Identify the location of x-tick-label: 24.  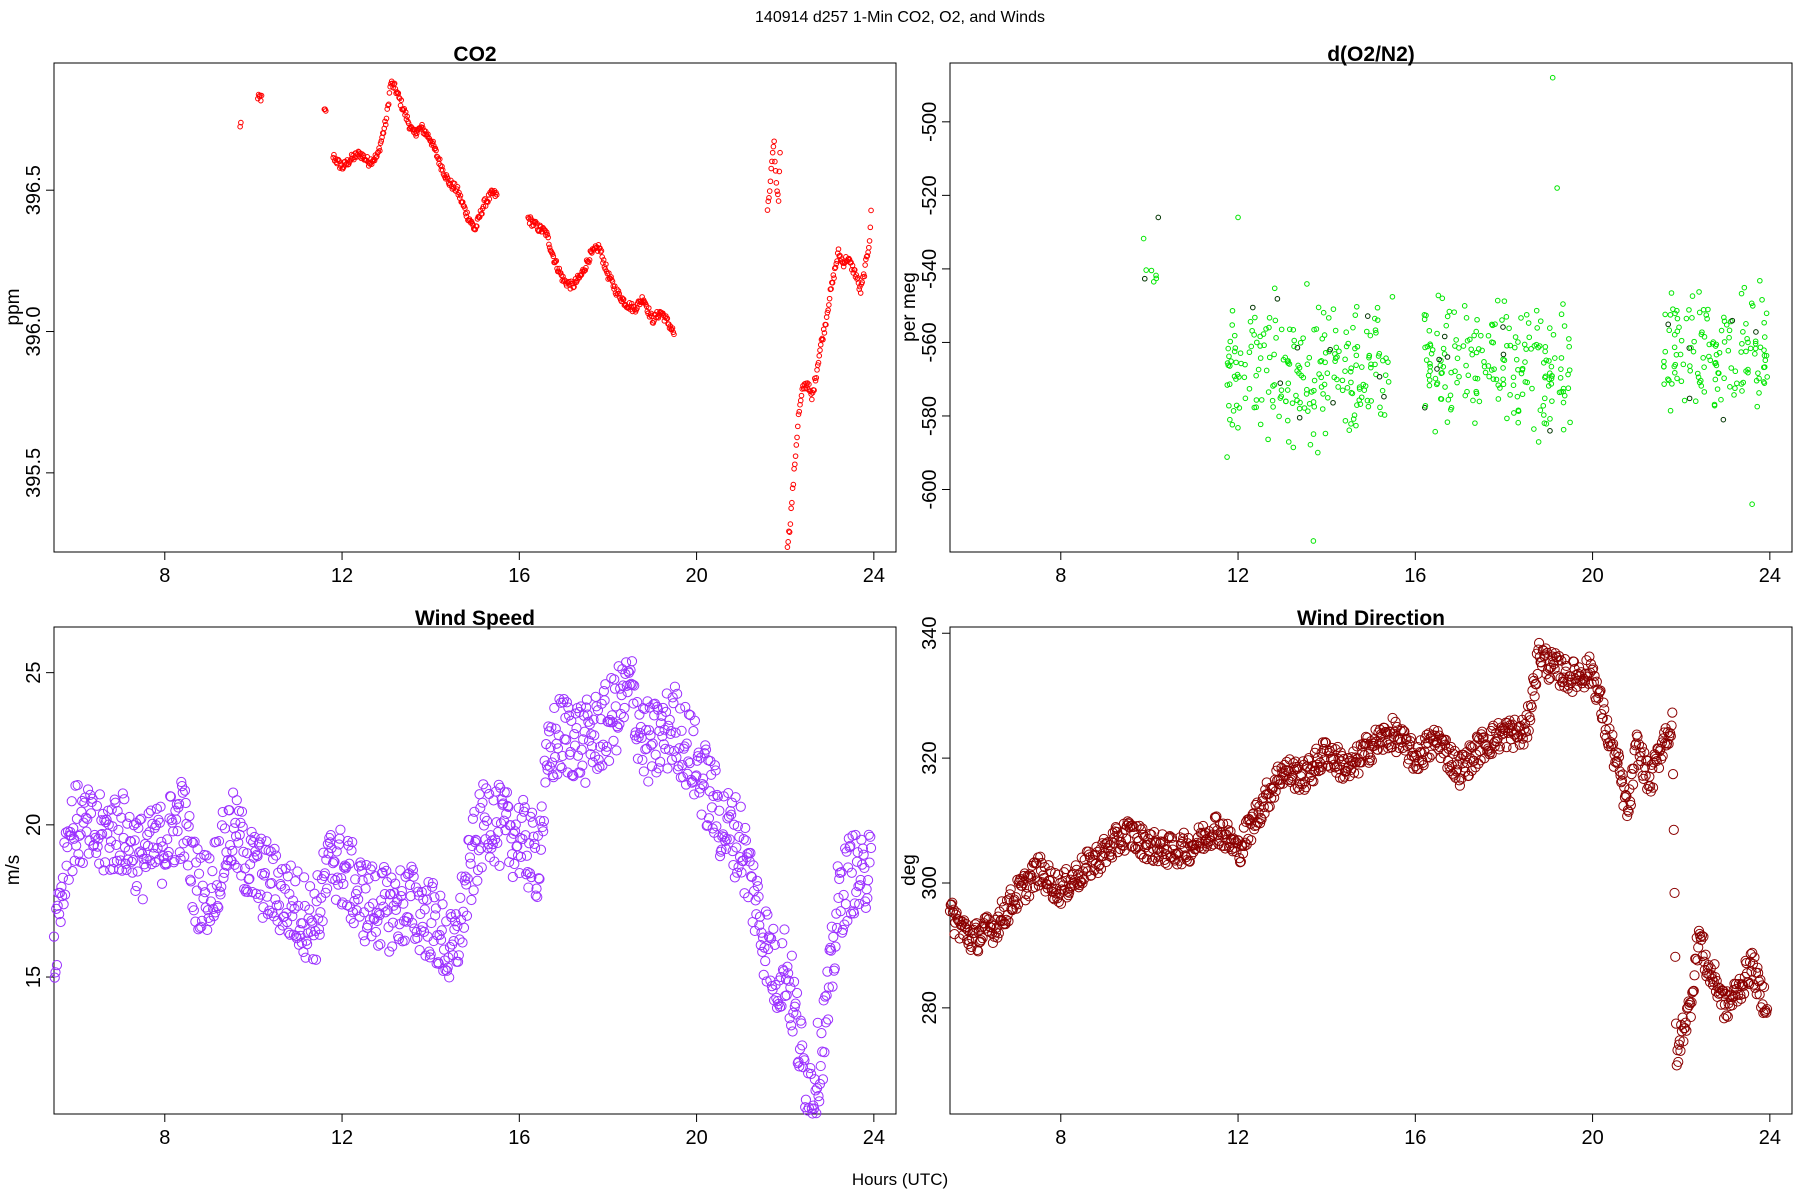
(874, 576).